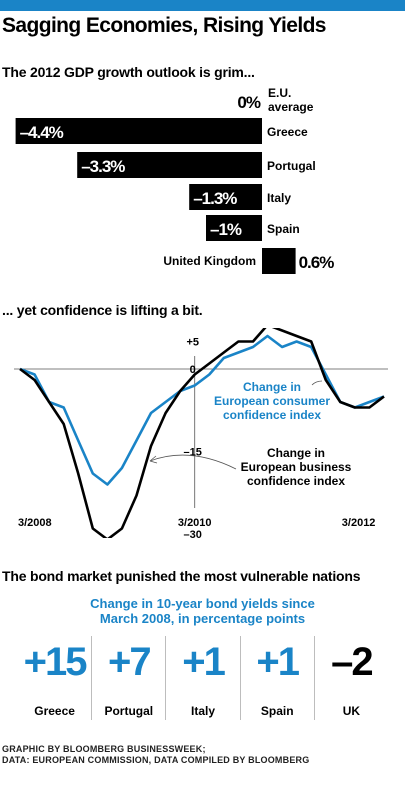 This screenshot has width=405, height=800. I want to click on gdp-value-label: –3.3%, so click(103, 166).